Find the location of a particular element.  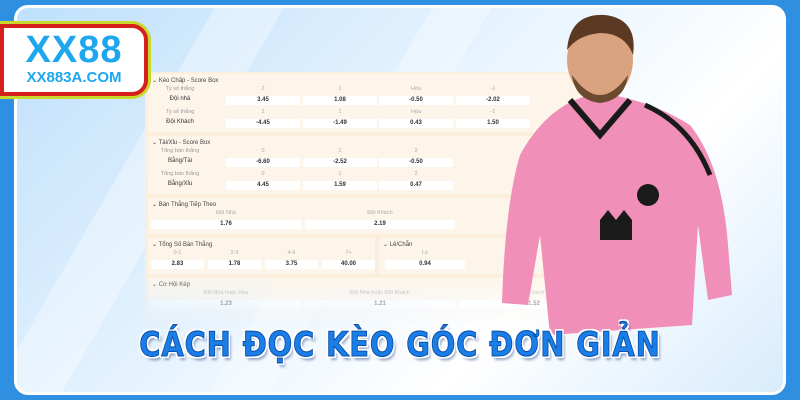

odds-cell: 2.83 is located at coordinates (177, 264).